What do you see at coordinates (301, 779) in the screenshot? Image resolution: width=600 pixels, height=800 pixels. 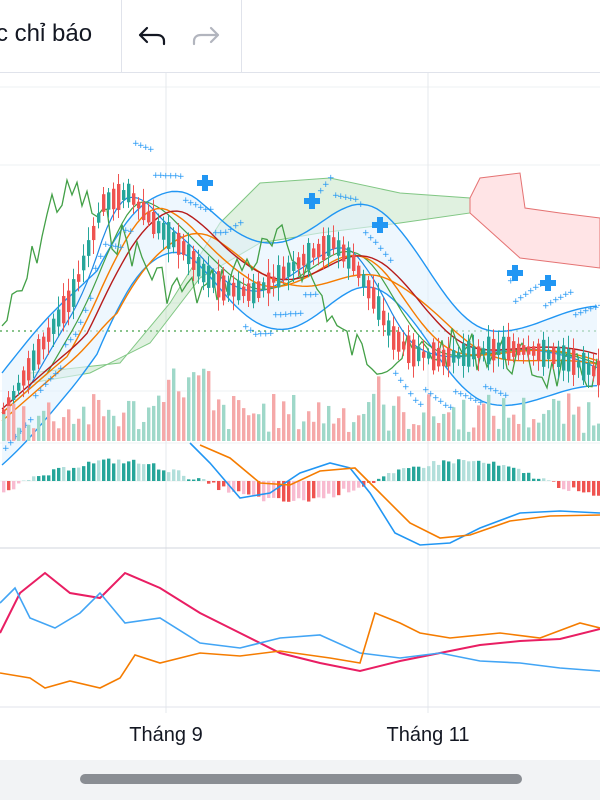 I see `horizontal-scrollbar` at bounding box center [301, 779].